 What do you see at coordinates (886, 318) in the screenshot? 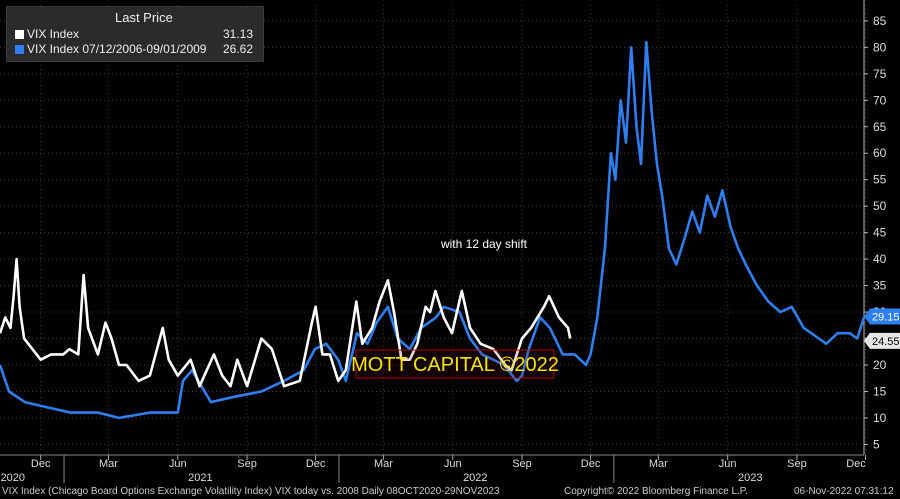
I see `value-label-text: 29.15` at bounding box center [886, 318].